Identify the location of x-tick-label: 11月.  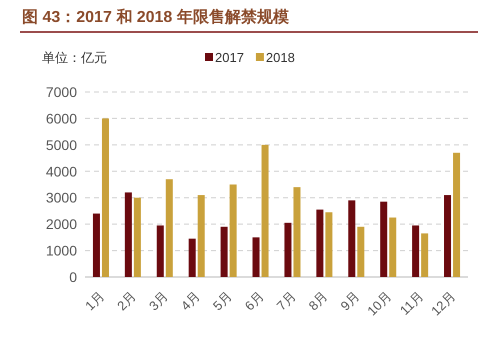
(411, 303).